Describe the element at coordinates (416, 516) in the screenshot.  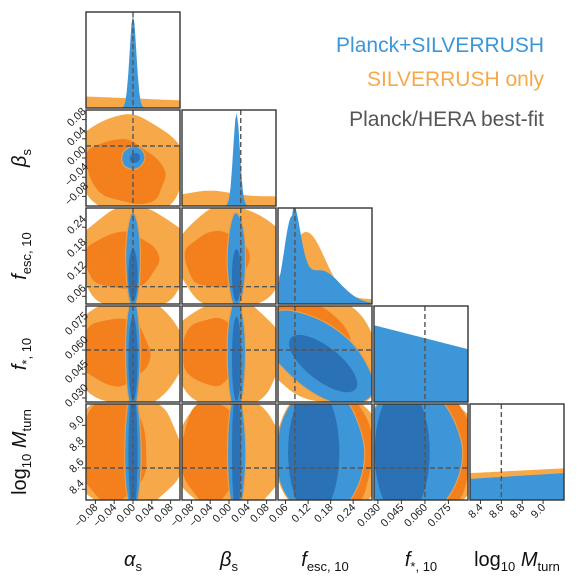
I see `x-tick-label: 0.060` at that location.